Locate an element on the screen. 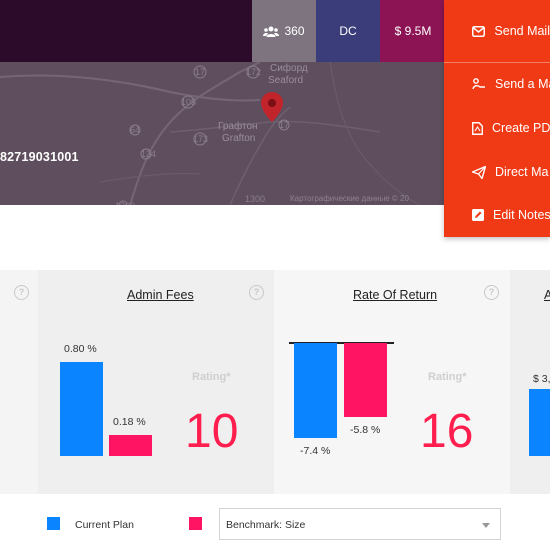 The image size is (550, 550). send-icon is located at coordinates (479, 172).